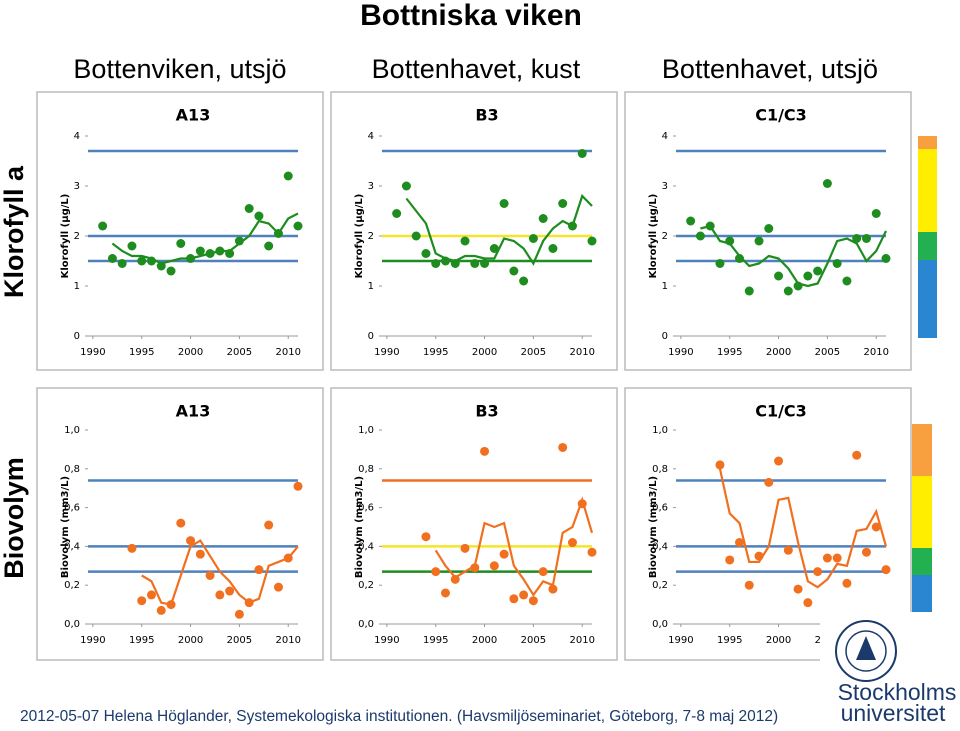 The width and height of the screenshot is (960, 731). What do you see at coordinates (179, 69) in the screenshot?
I see `column-header: Bottenviken, utsjö` at bounding box center [179, 69].